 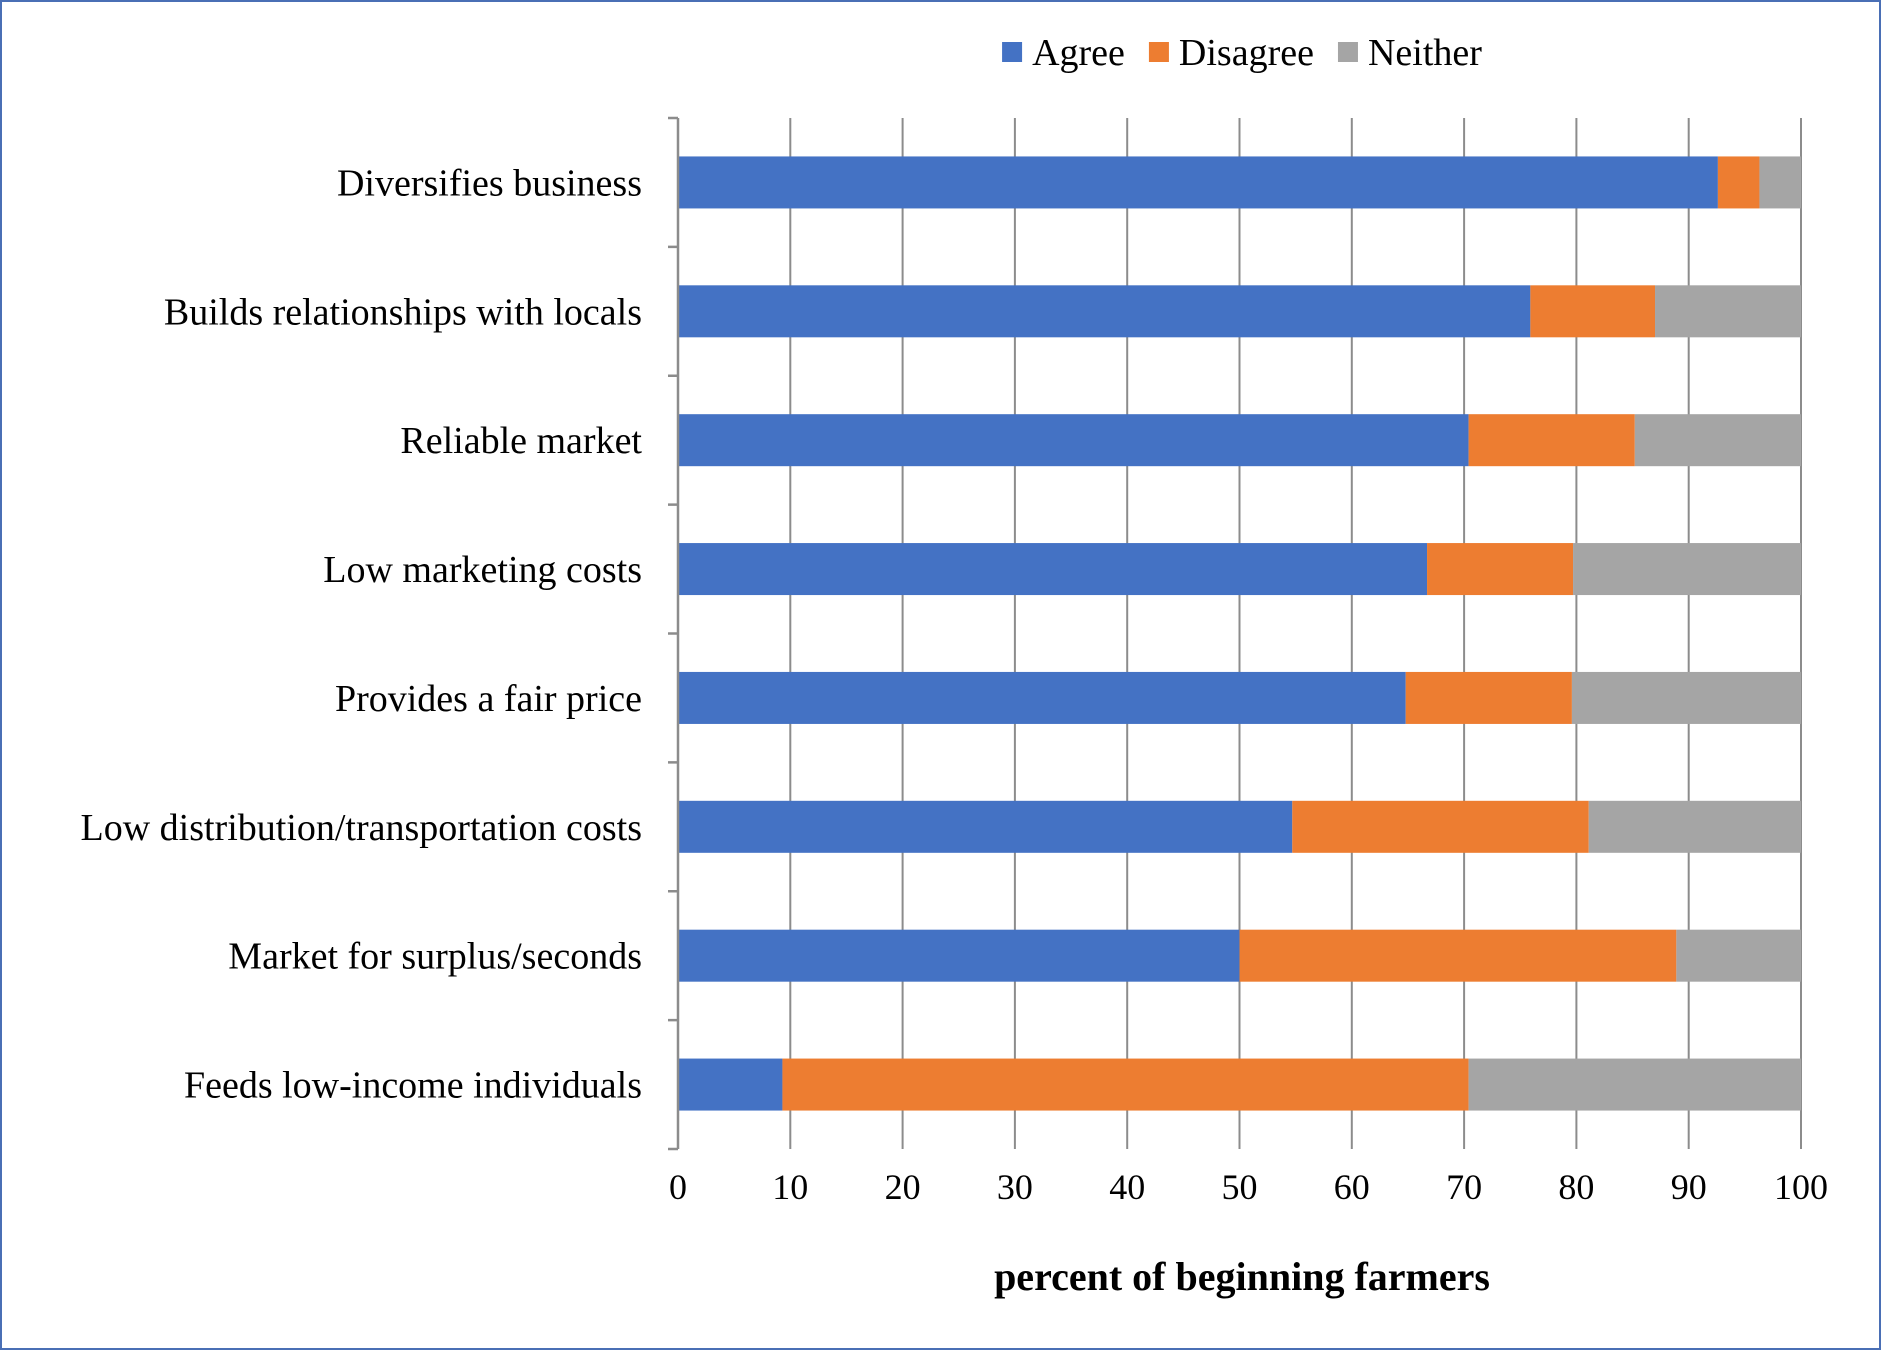 What do you see at coordinates (1576, 1187) in the screenshot?
I see `x-tick-label-80: 80` at bounding box center [1576, 1187].